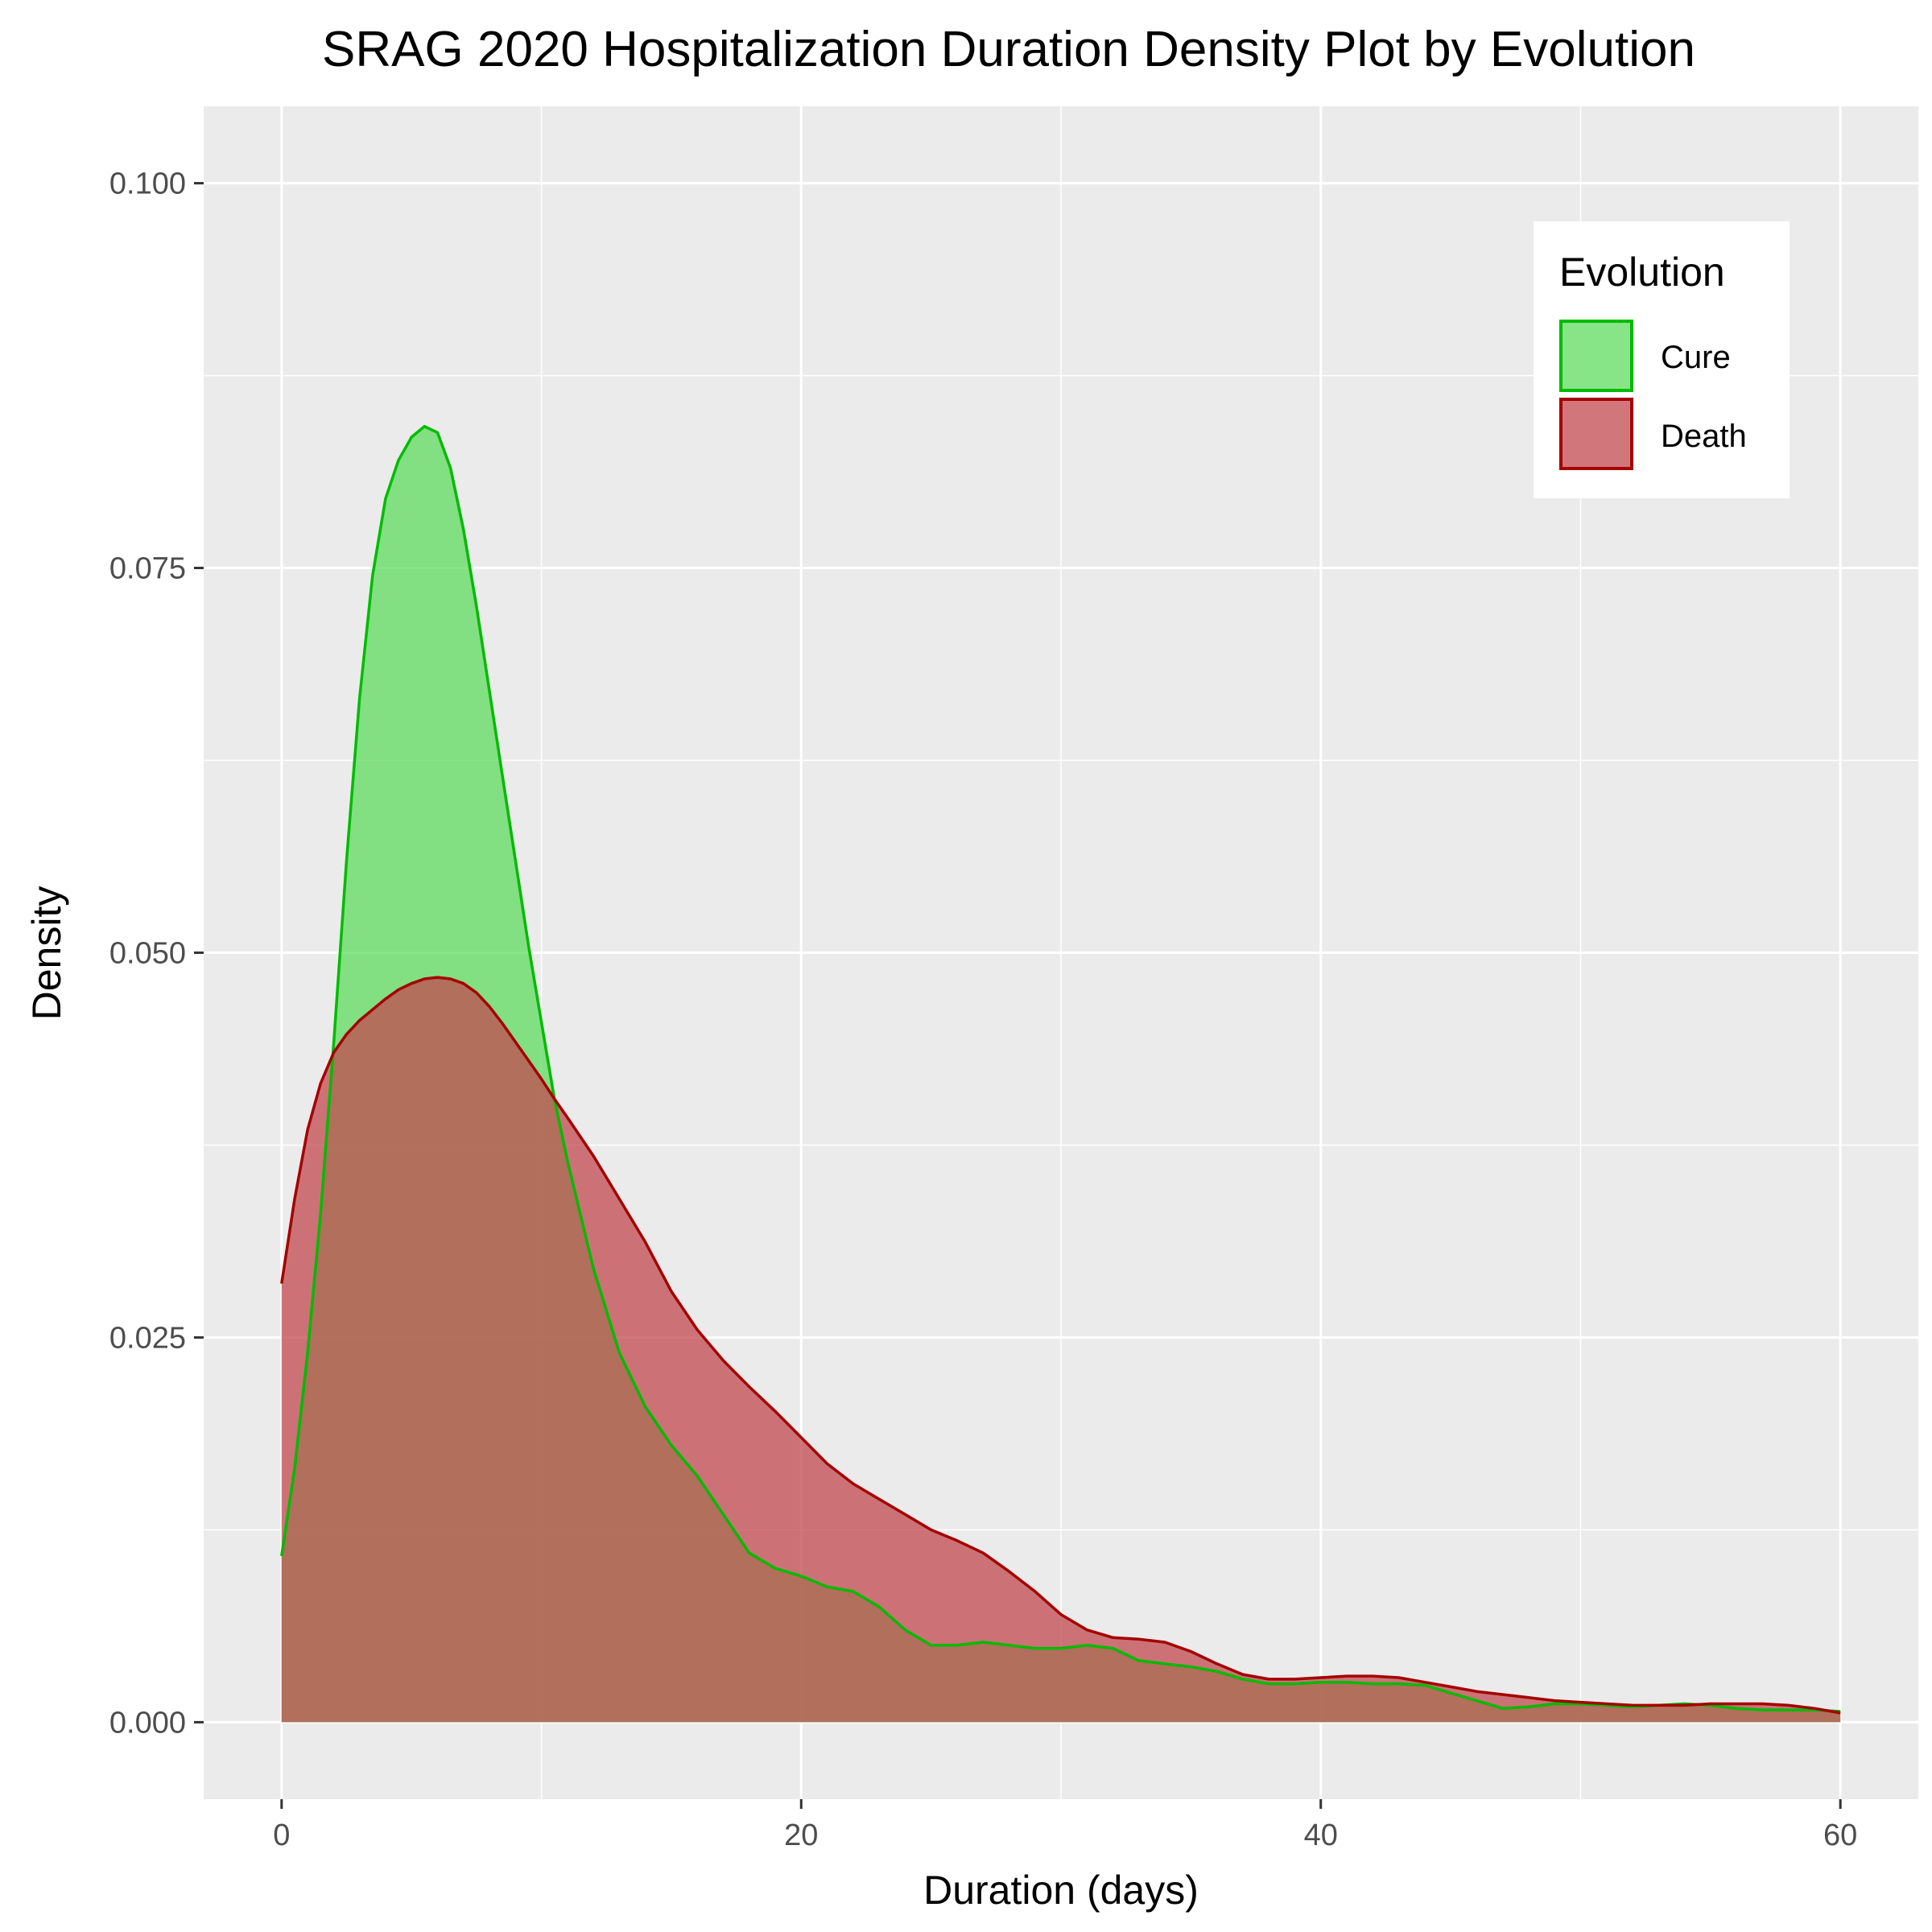 Image resolution: width=1932 pixels, height=1932 pixels. What do you see at coordinates (1642, 272) in the screenshot?
I see `legend-title: Evolution` at bounding box center [1642, 272].